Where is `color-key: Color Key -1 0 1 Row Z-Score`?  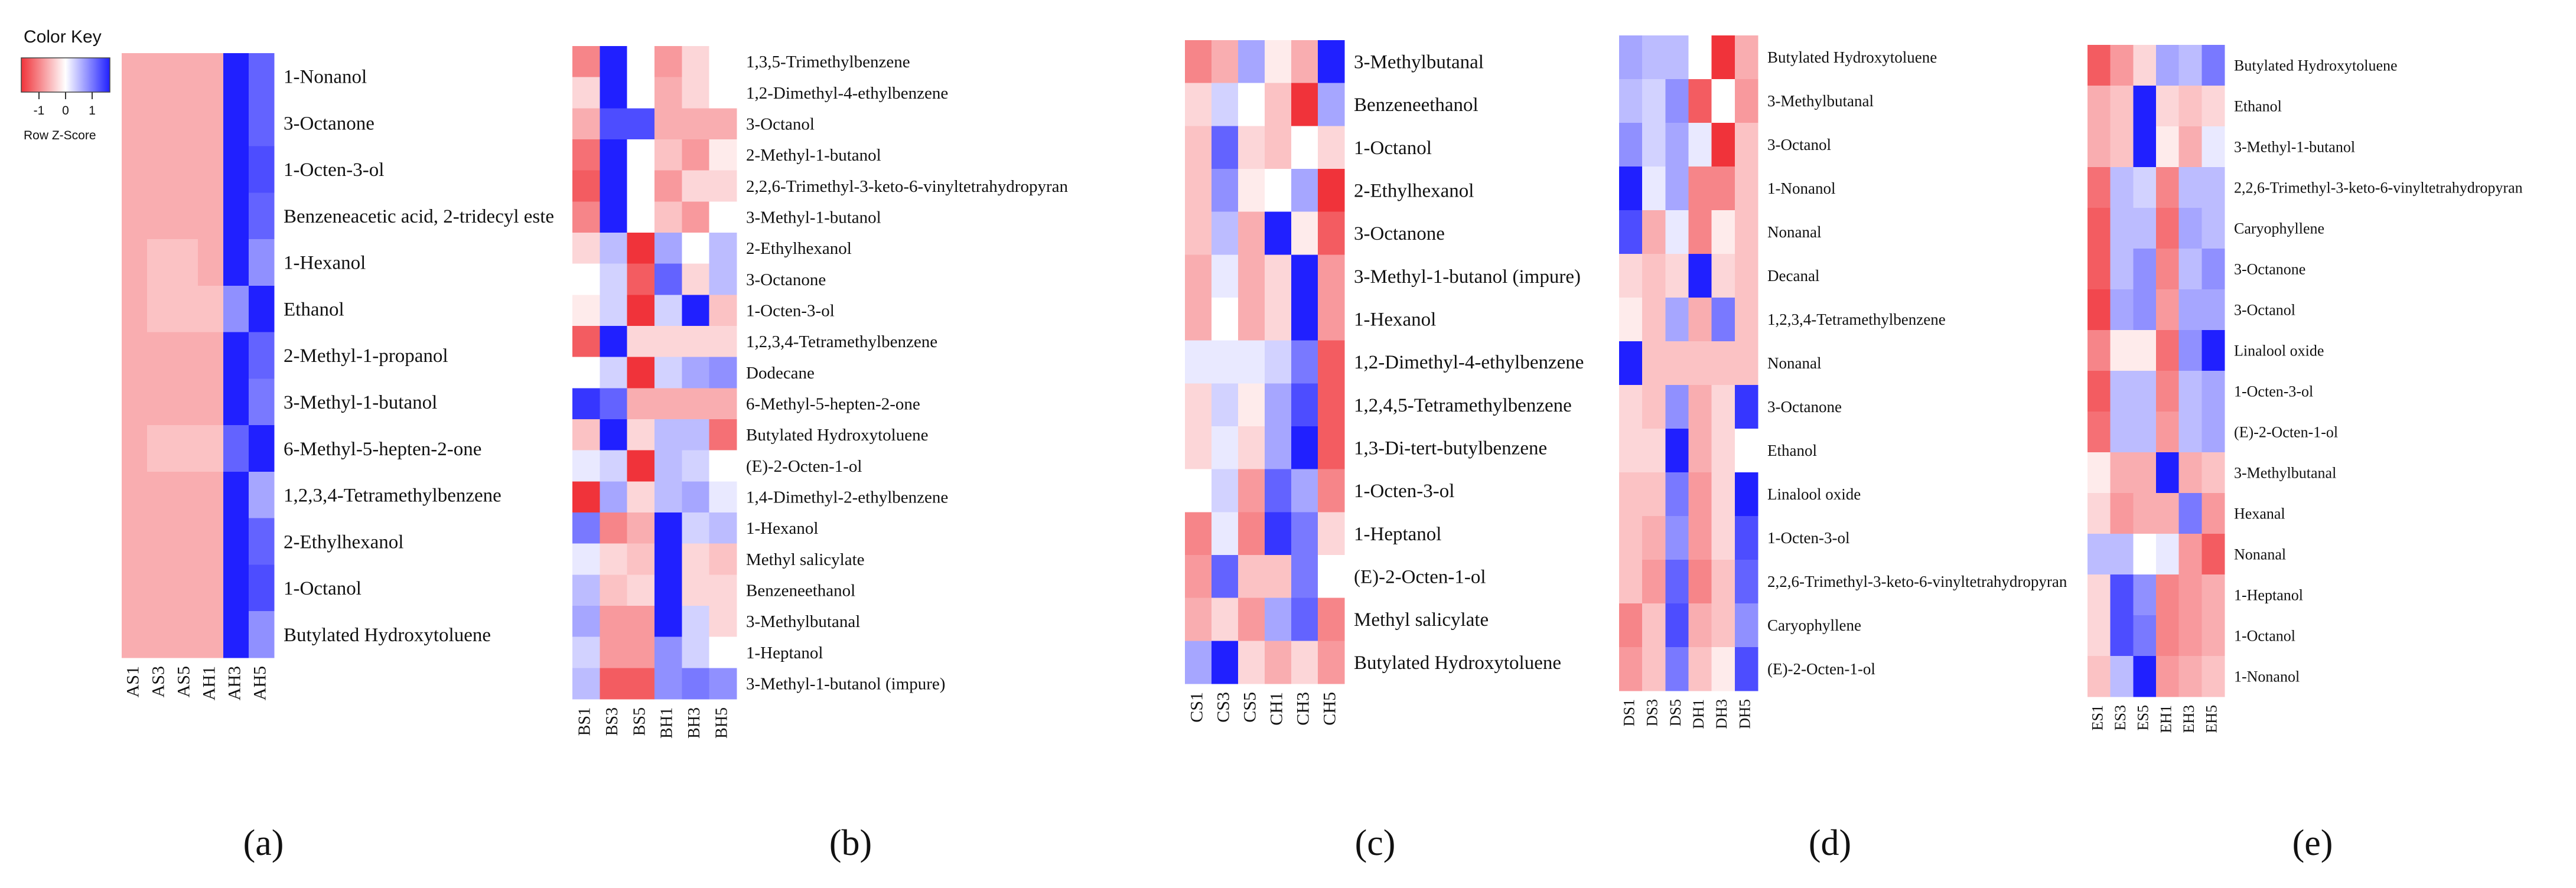 color-key: Color Key -1 0 1 Row Z-Score is located at coordinates (65, 85).